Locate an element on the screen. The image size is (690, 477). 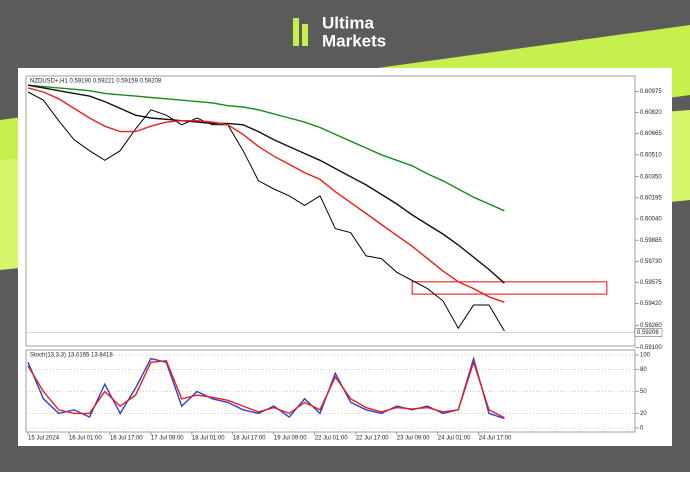
y-tick-label: 0.59100 is located at coordinates (651, 348).